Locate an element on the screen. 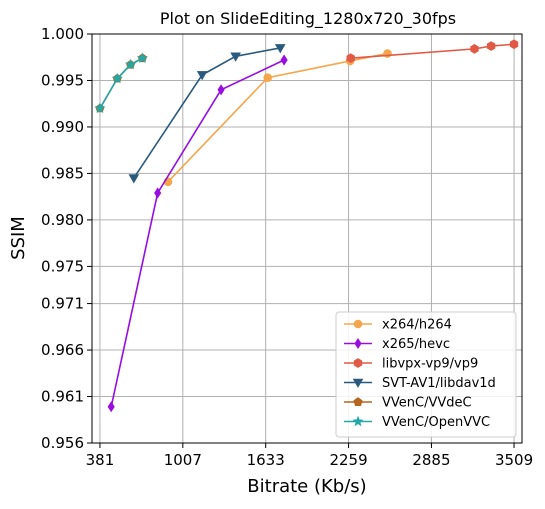 The width and height of the screenshot is (545, 509). y-tick-label: 0.990 is located at coordinates (62, 127).